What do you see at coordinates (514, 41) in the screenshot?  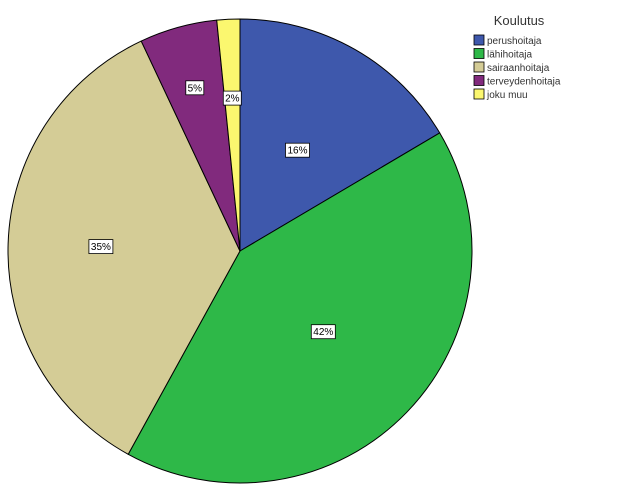 I see `legend-label: perushoitaja` at bounding box center [514, 41].